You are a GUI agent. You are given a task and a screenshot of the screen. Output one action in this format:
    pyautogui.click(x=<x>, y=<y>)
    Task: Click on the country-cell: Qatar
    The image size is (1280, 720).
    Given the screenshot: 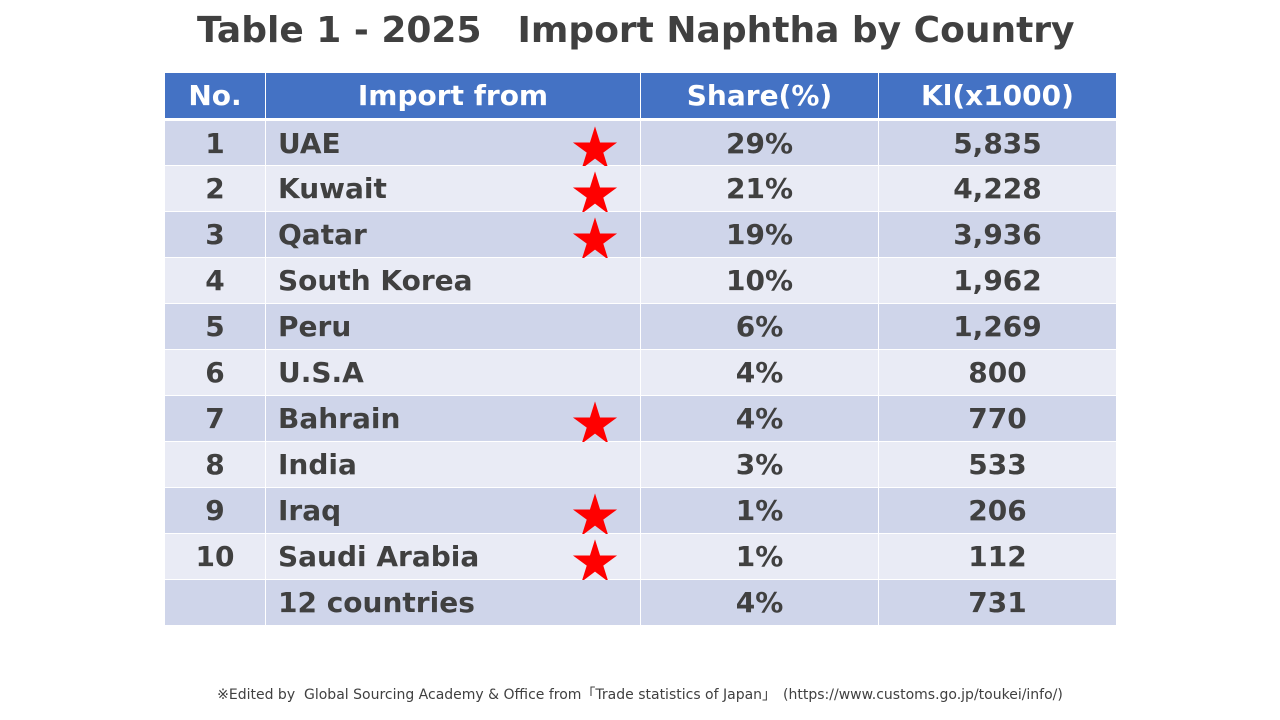 What is the action you would take?
    pyautogui.click(x=453, y=235)
    